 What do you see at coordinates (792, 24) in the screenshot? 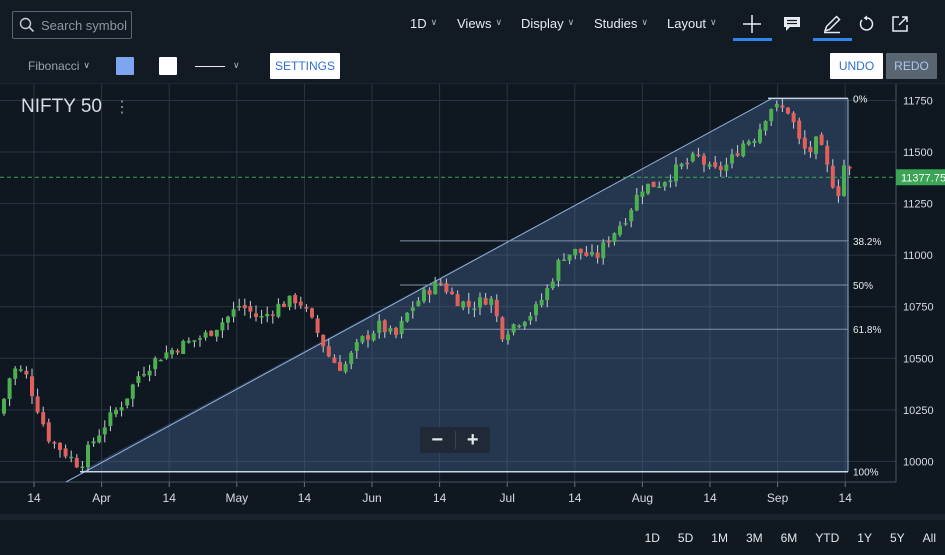
I see `comment-button` at bounding box center [792, 24].